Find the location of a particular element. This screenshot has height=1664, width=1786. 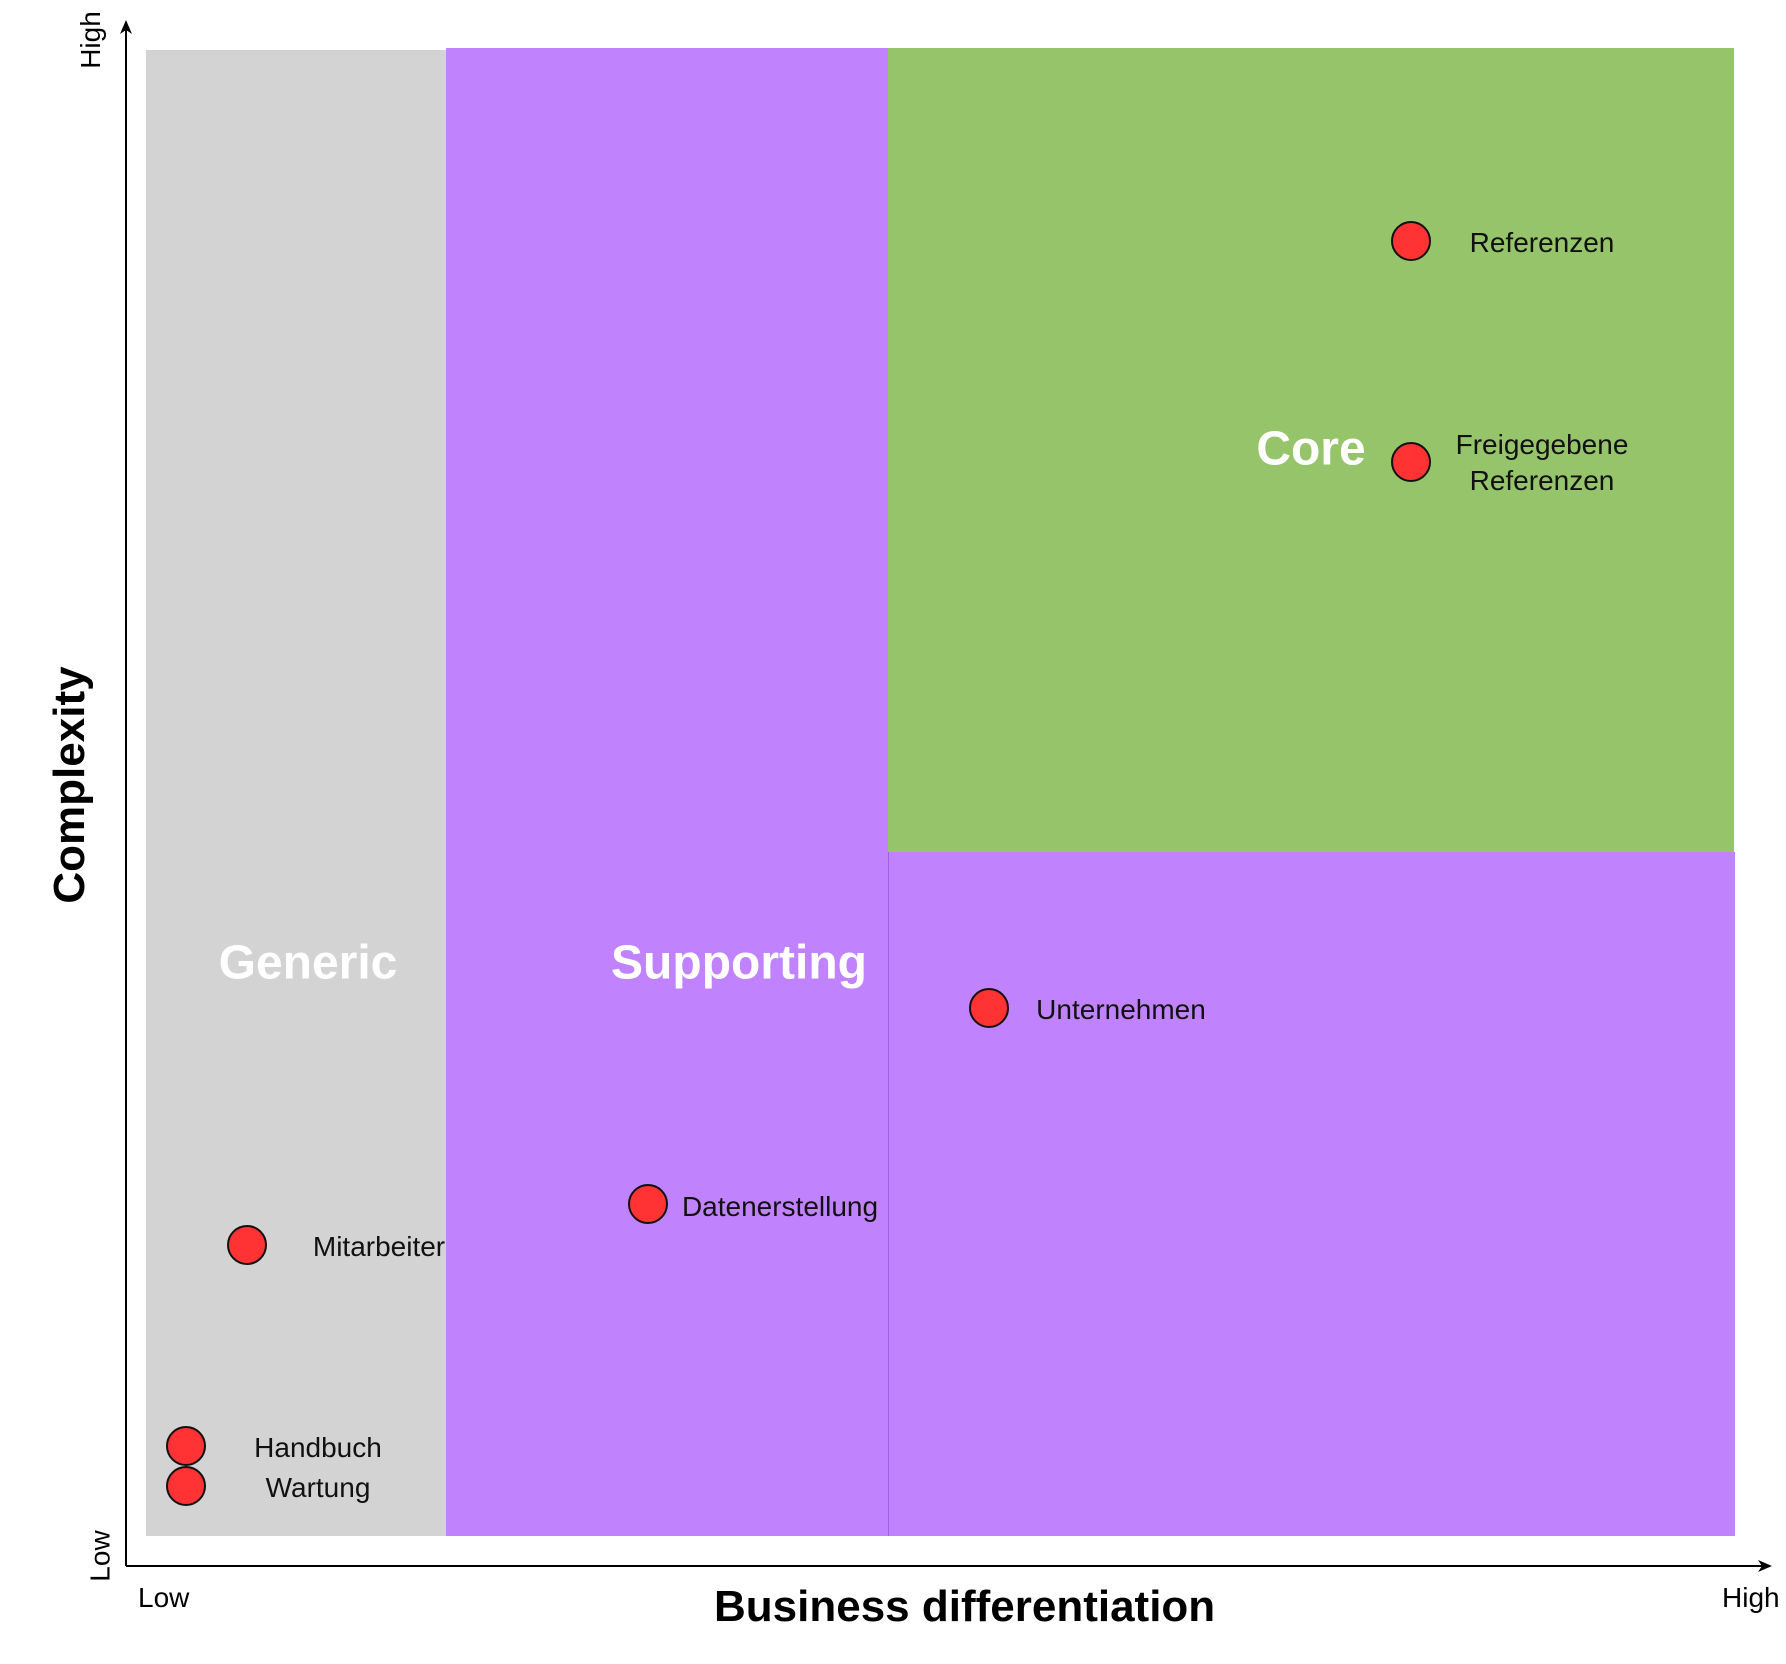

supporting-label: Supporting is located at coordinates (739, 963).